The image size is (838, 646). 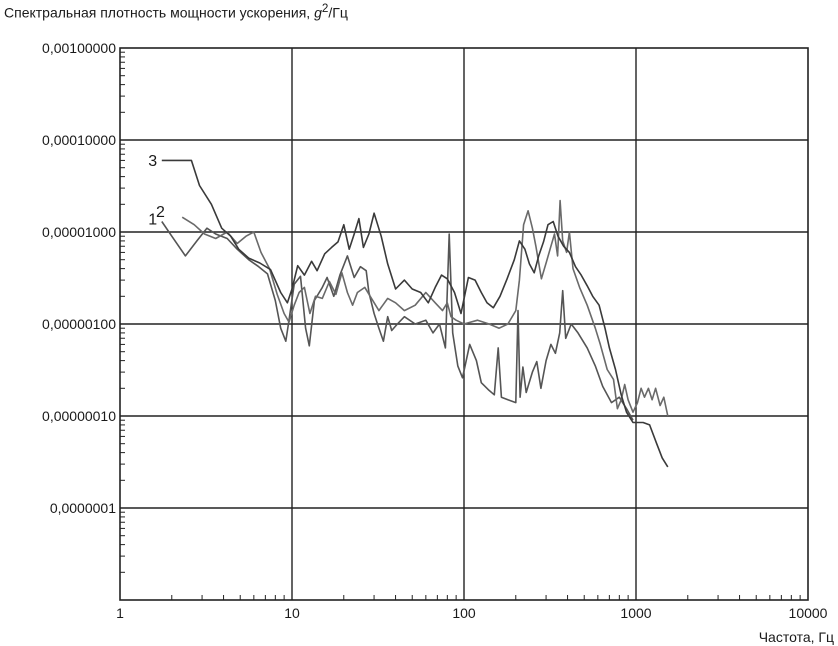 I want to click on y-tick-label: 0,0000001, so click(x=83, y=508).